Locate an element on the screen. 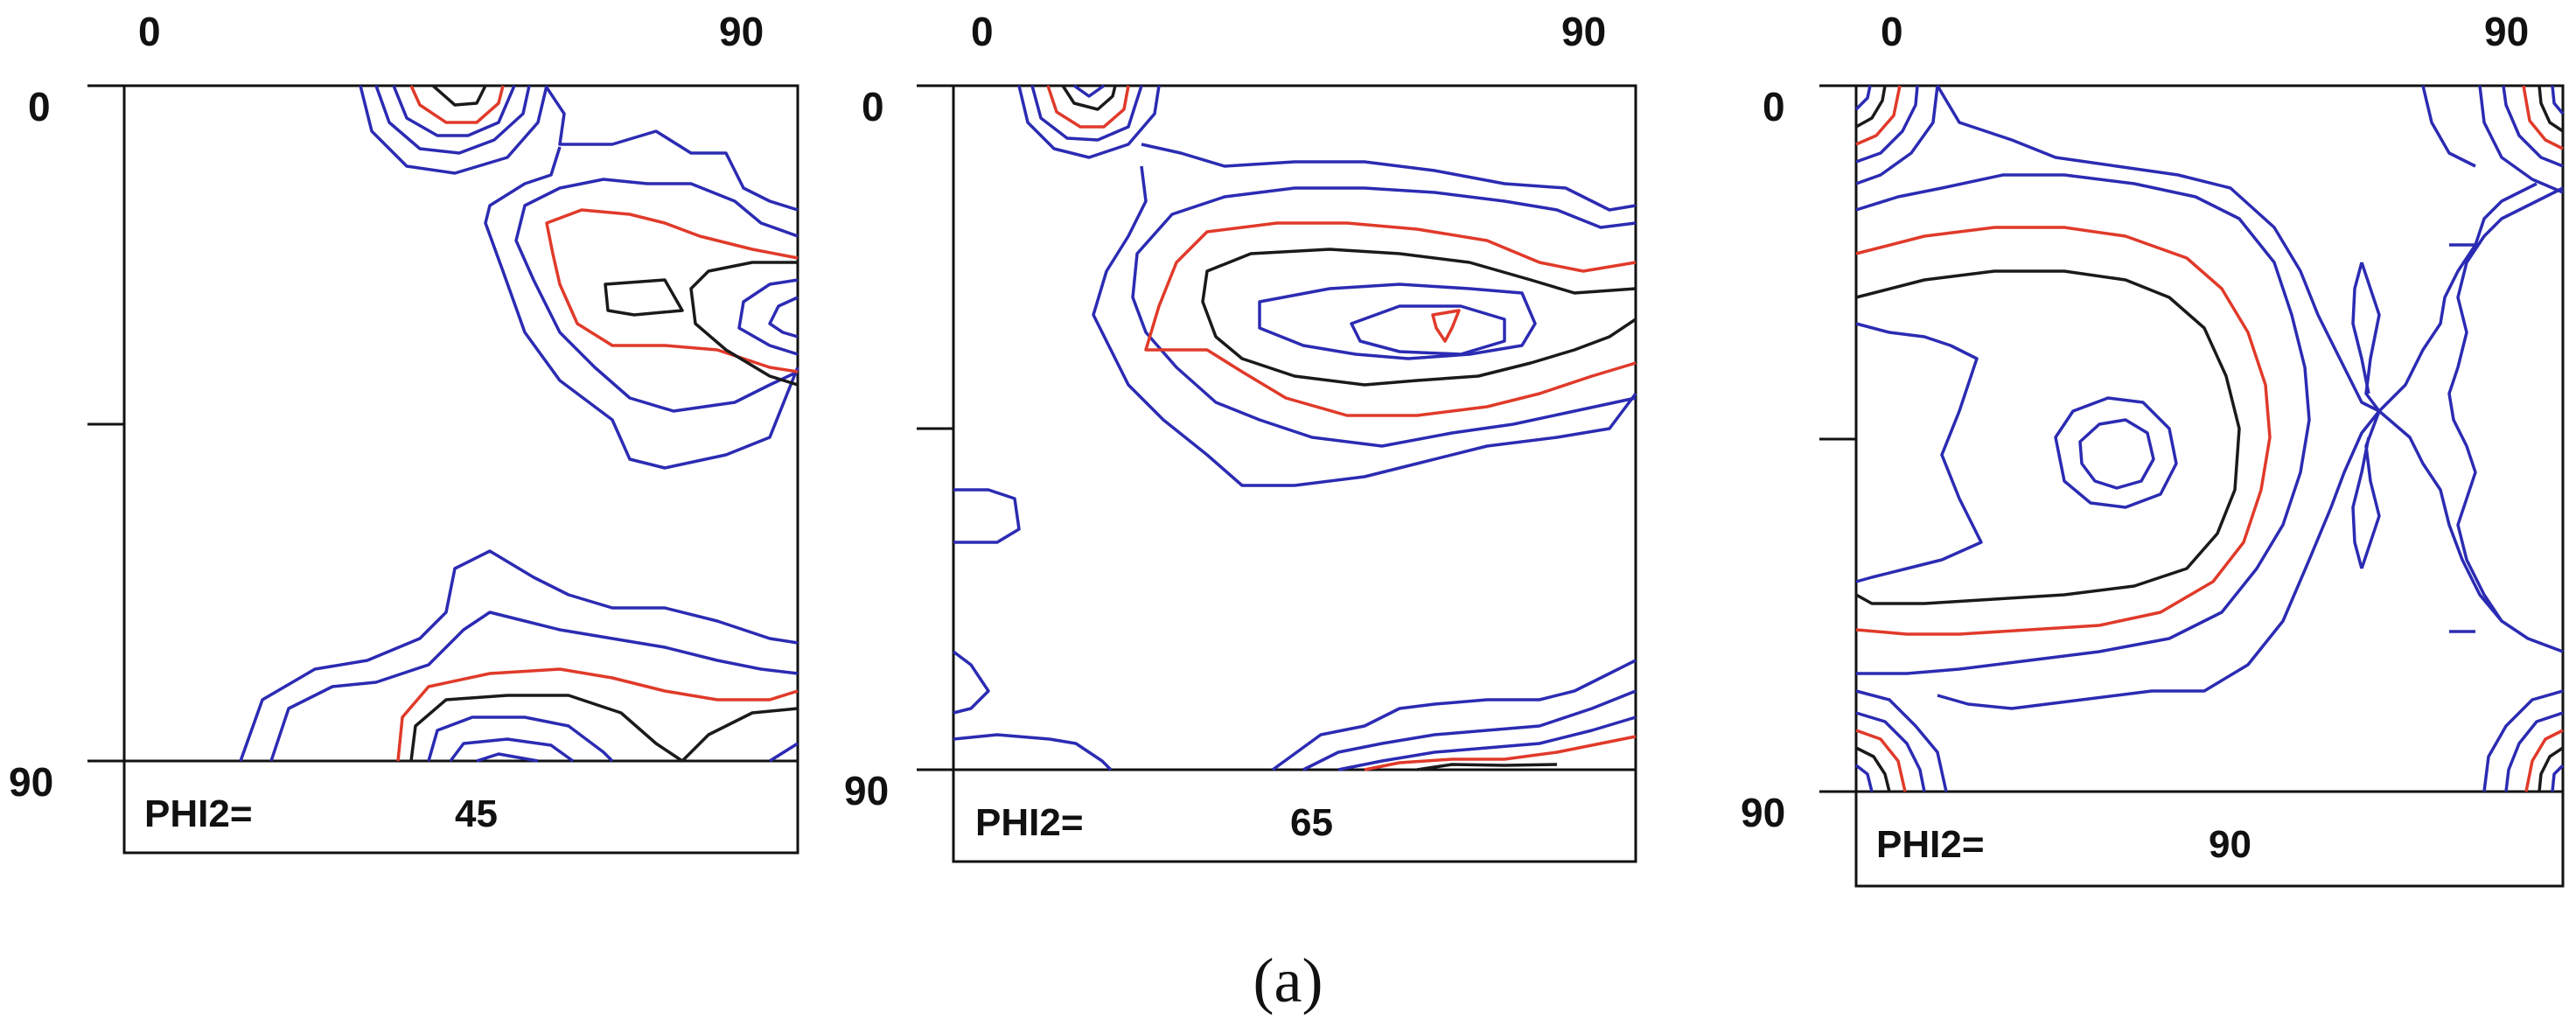 The height and width of the screenshot is (1019, 2576). contour-lines is located at coordinates (519, 423).